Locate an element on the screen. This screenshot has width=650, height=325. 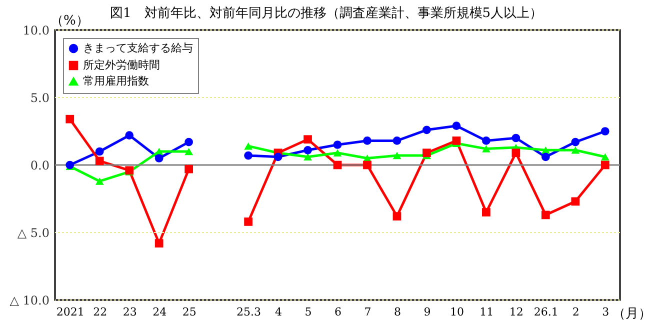
x-tick-label: 2021 is located at coordinates (70, 312).